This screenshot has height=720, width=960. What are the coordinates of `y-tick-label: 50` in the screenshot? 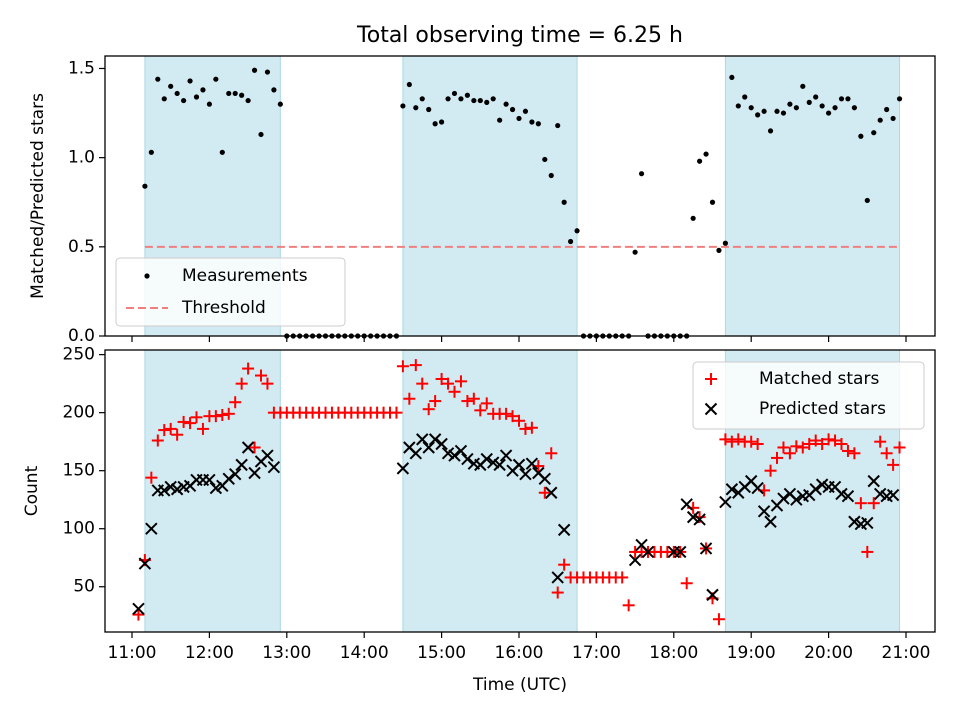 It's located at (84, 587).